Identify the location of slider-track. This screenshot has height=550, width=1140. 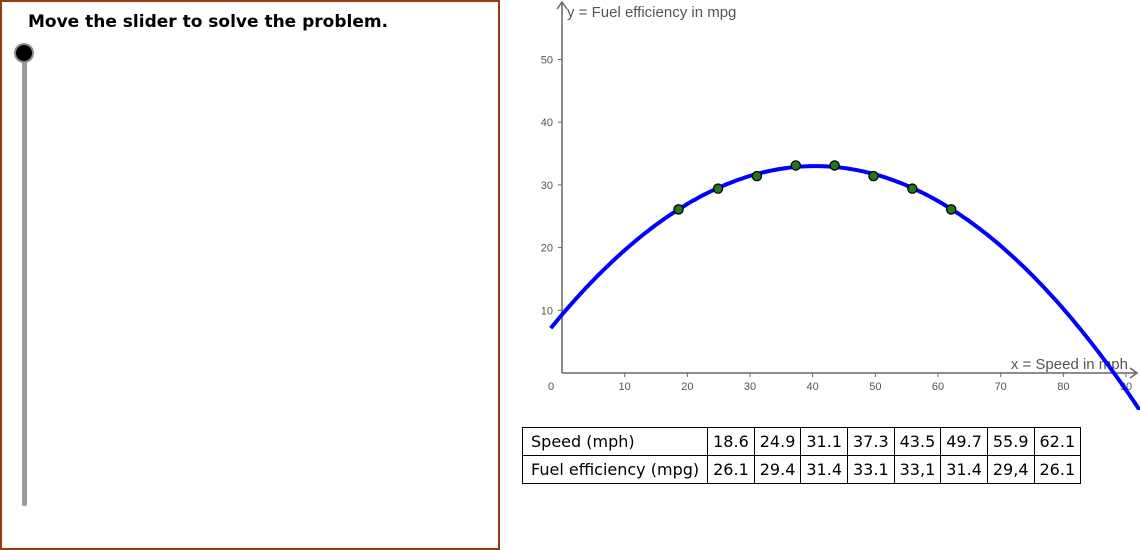
(24, 280).